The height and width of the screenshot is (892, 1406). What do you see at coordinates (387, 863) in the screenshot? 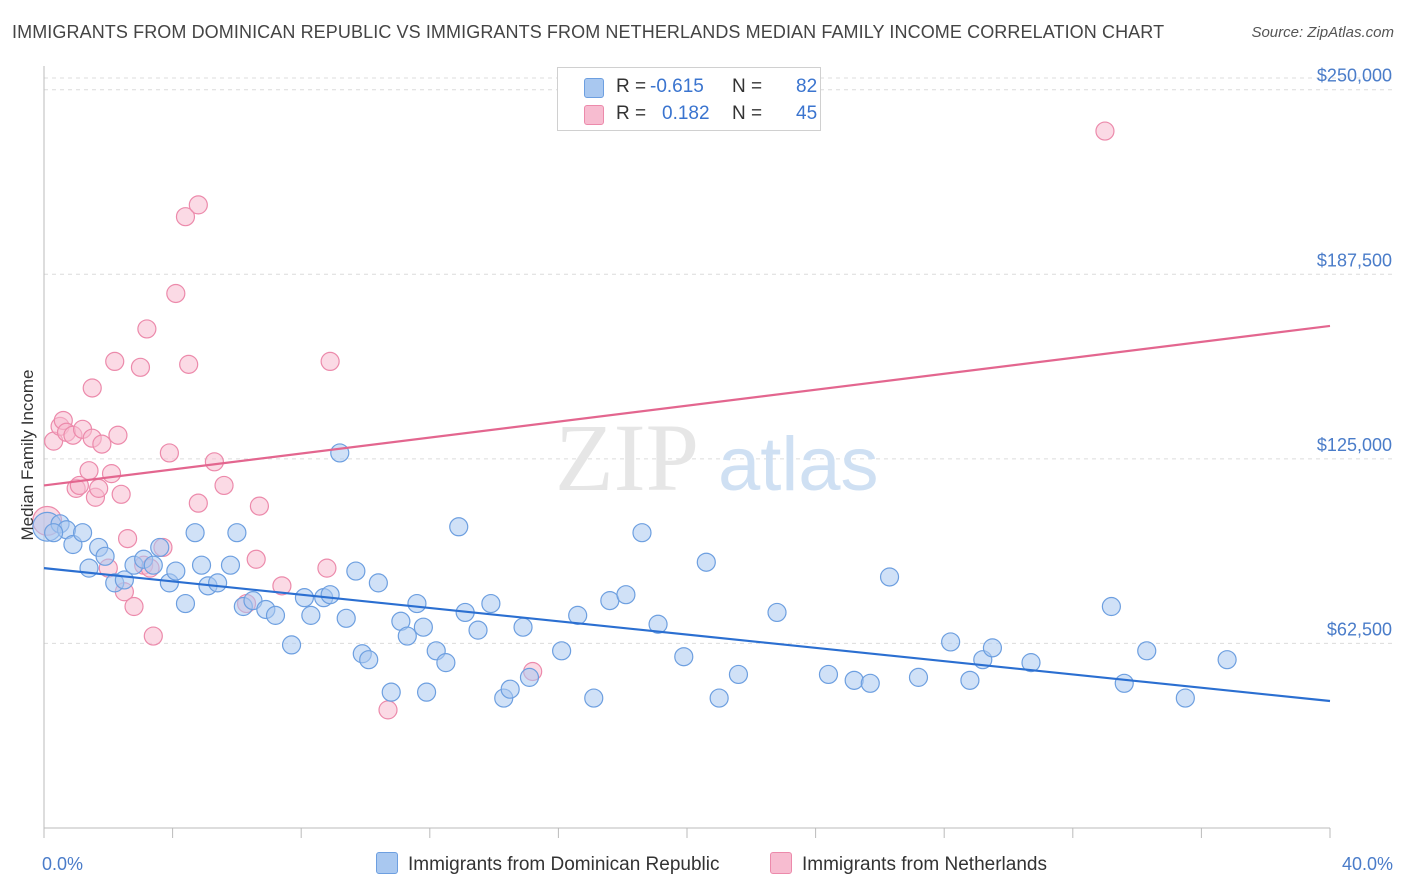
I see `bottom-legend-swatch-blue` at bounding box center [387, 863].